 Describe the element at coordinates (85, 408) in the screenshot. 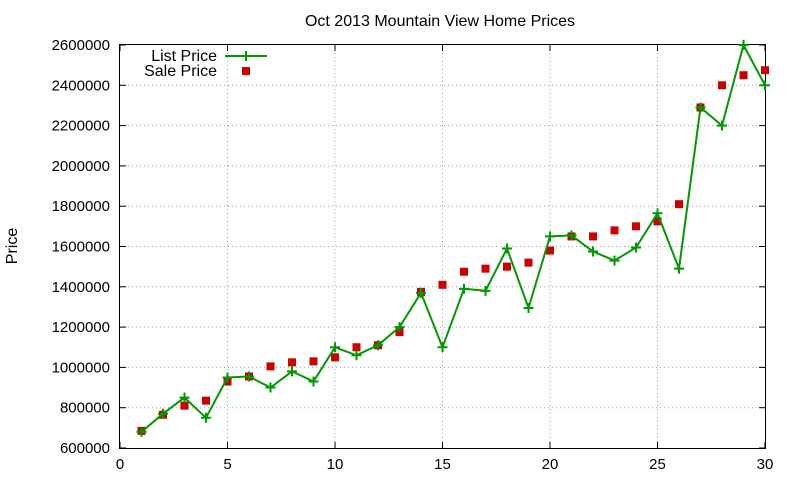

I see `y-tick-label: 800000` at that location.